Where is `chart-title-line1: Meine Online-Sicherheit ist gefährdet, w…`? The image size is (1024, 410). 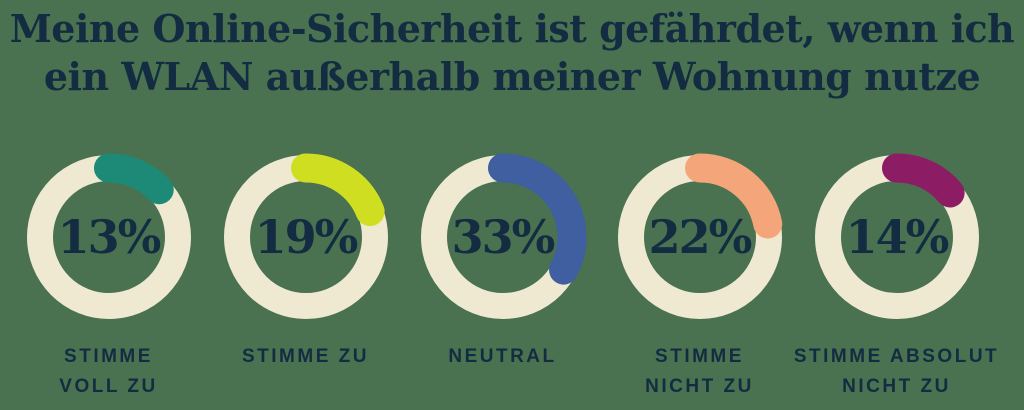
chart-title-line1: Meine Online-Sicherheit ist gefährdet, w… is located at coordinates (512, 28).